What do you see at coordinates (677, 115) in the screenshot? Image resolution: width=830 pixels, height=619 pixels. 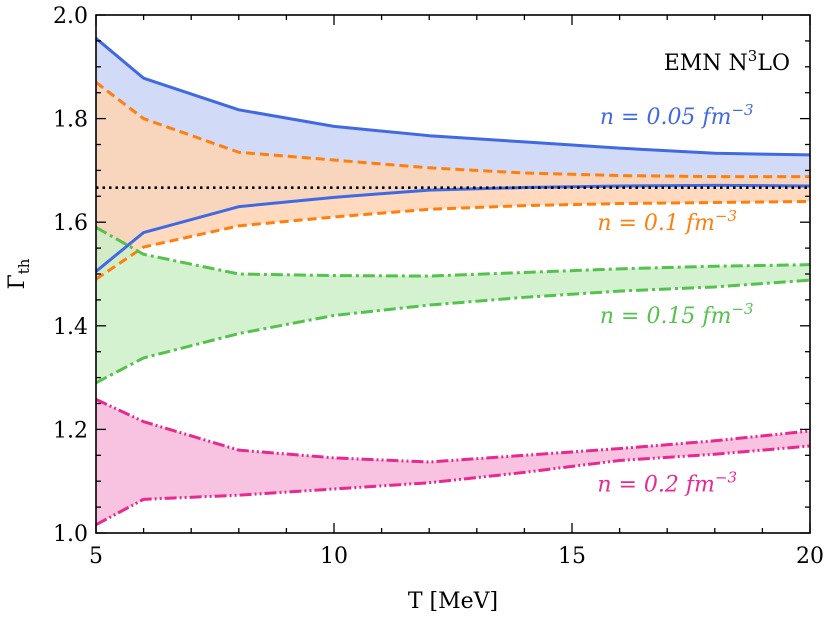 I see `series-label-0: n = 0.05 fm−3` at bounding box center [677, 115].